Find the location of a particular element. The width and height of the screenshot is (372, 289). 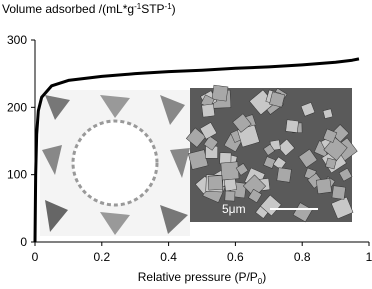

x-tick-label: 0 is located at coordinates (35, 257).